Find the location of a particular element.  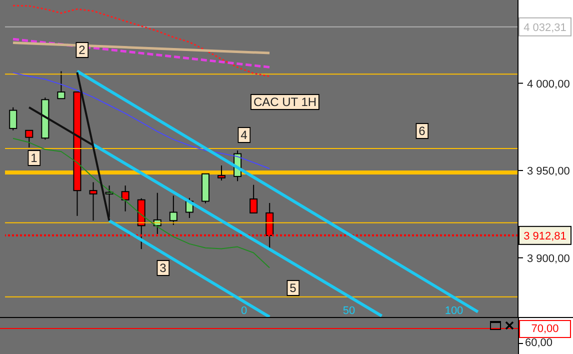

y-tick-label: 4 000,00 is located at coordinates (548, 84).